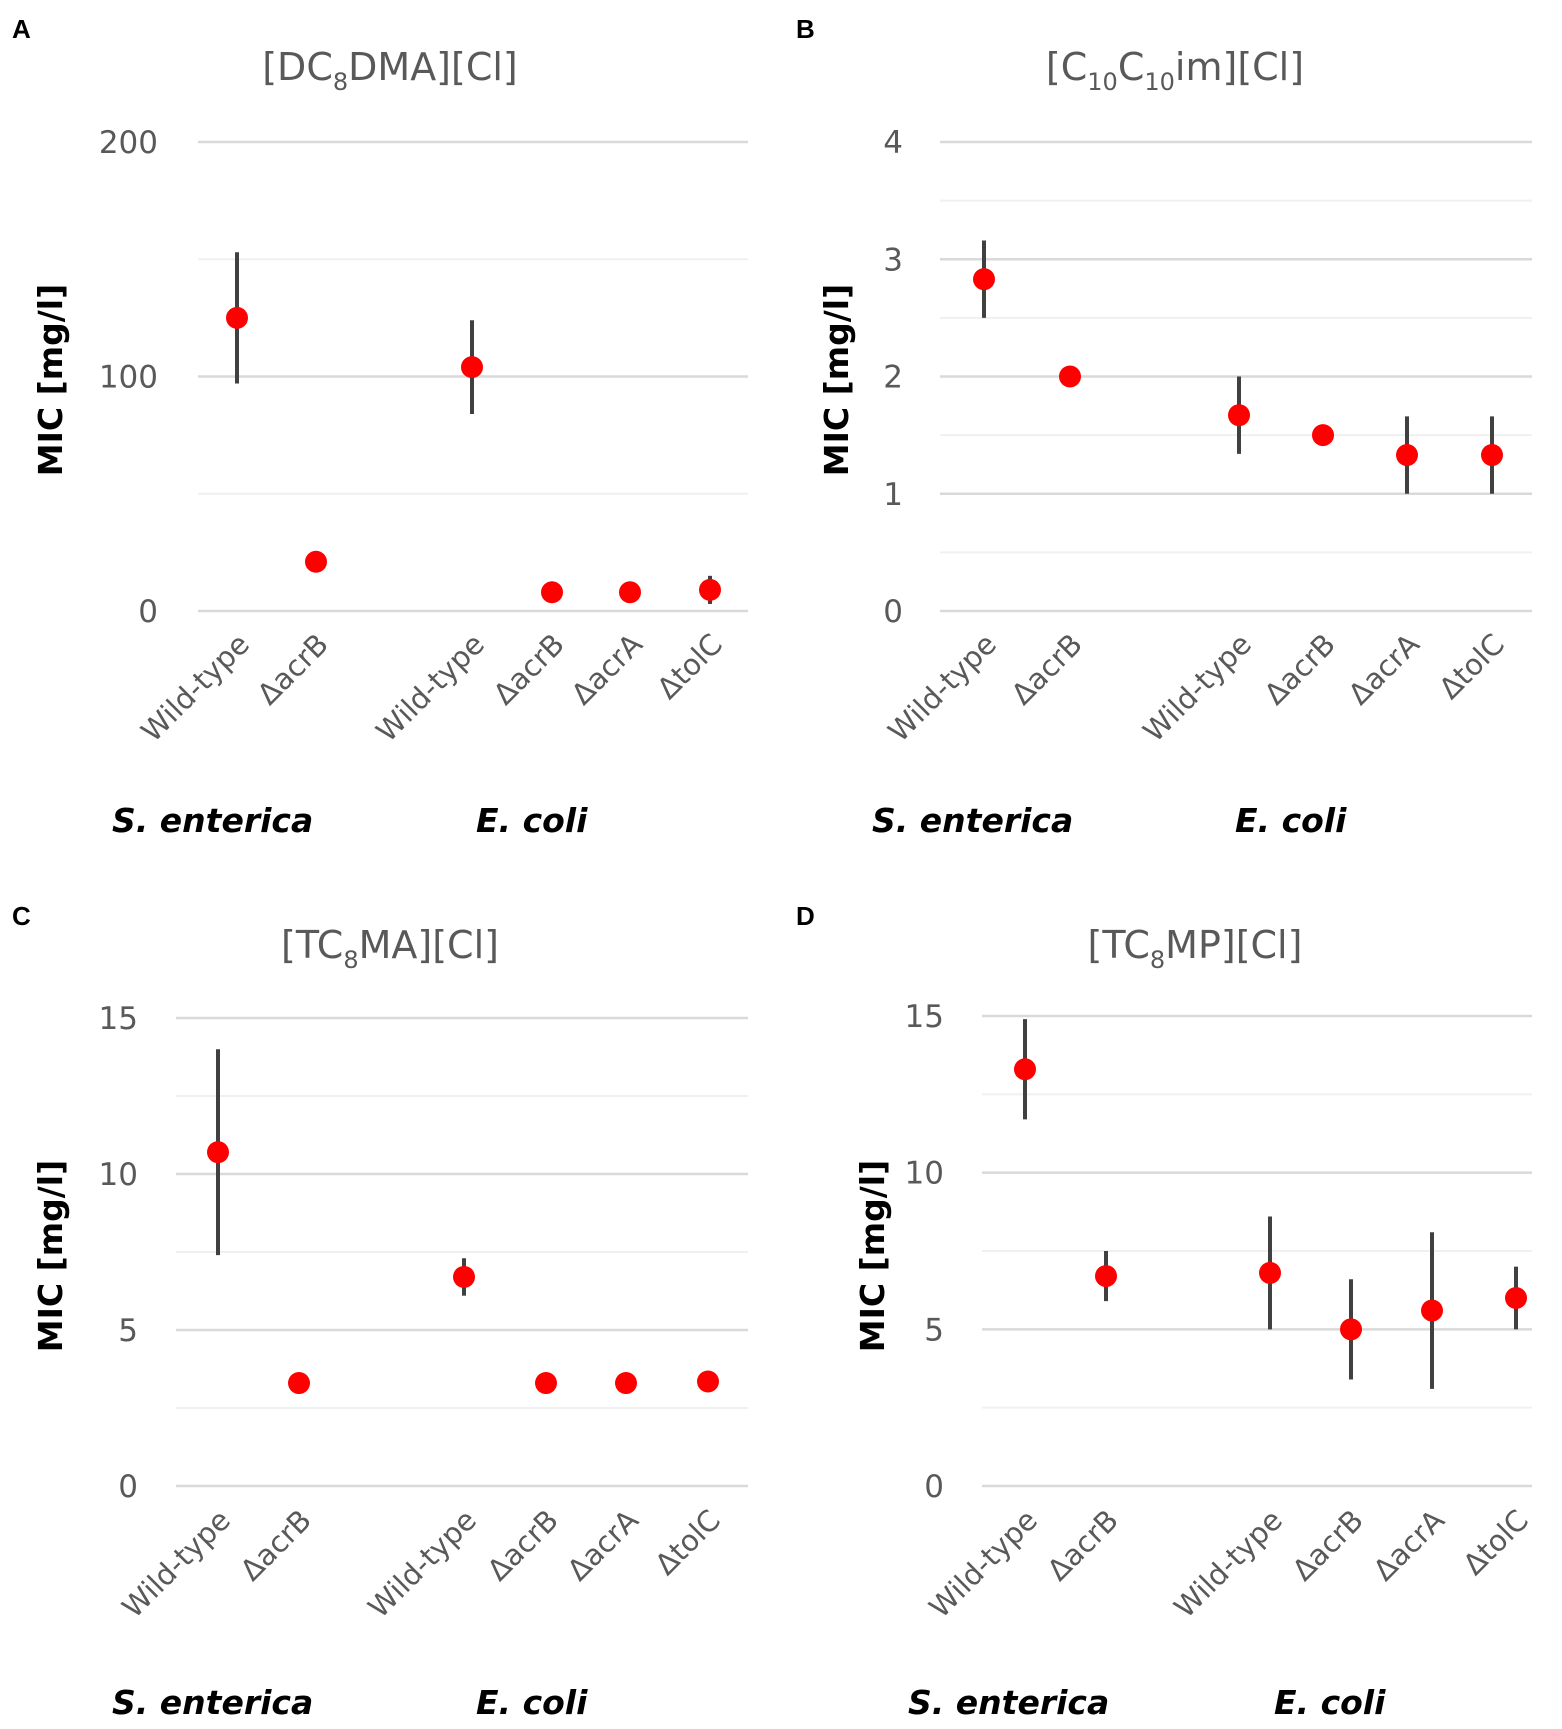 Image resolution: width=1562 pixels, height=1729 pixels. Describe the element at coordinates (893, 495) in the screenshot. I see `y-tick-label: 1` at that location.